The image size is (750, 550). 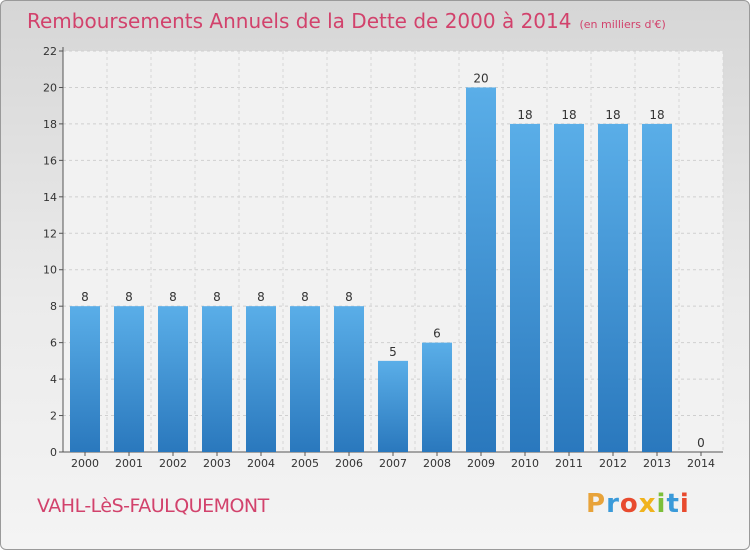 What do you see at coordinates (153, 506) in the screenshot?
I see `commune-name: VAHL-LèS-FAULQUEMONT` at bounding box center [153, 506].